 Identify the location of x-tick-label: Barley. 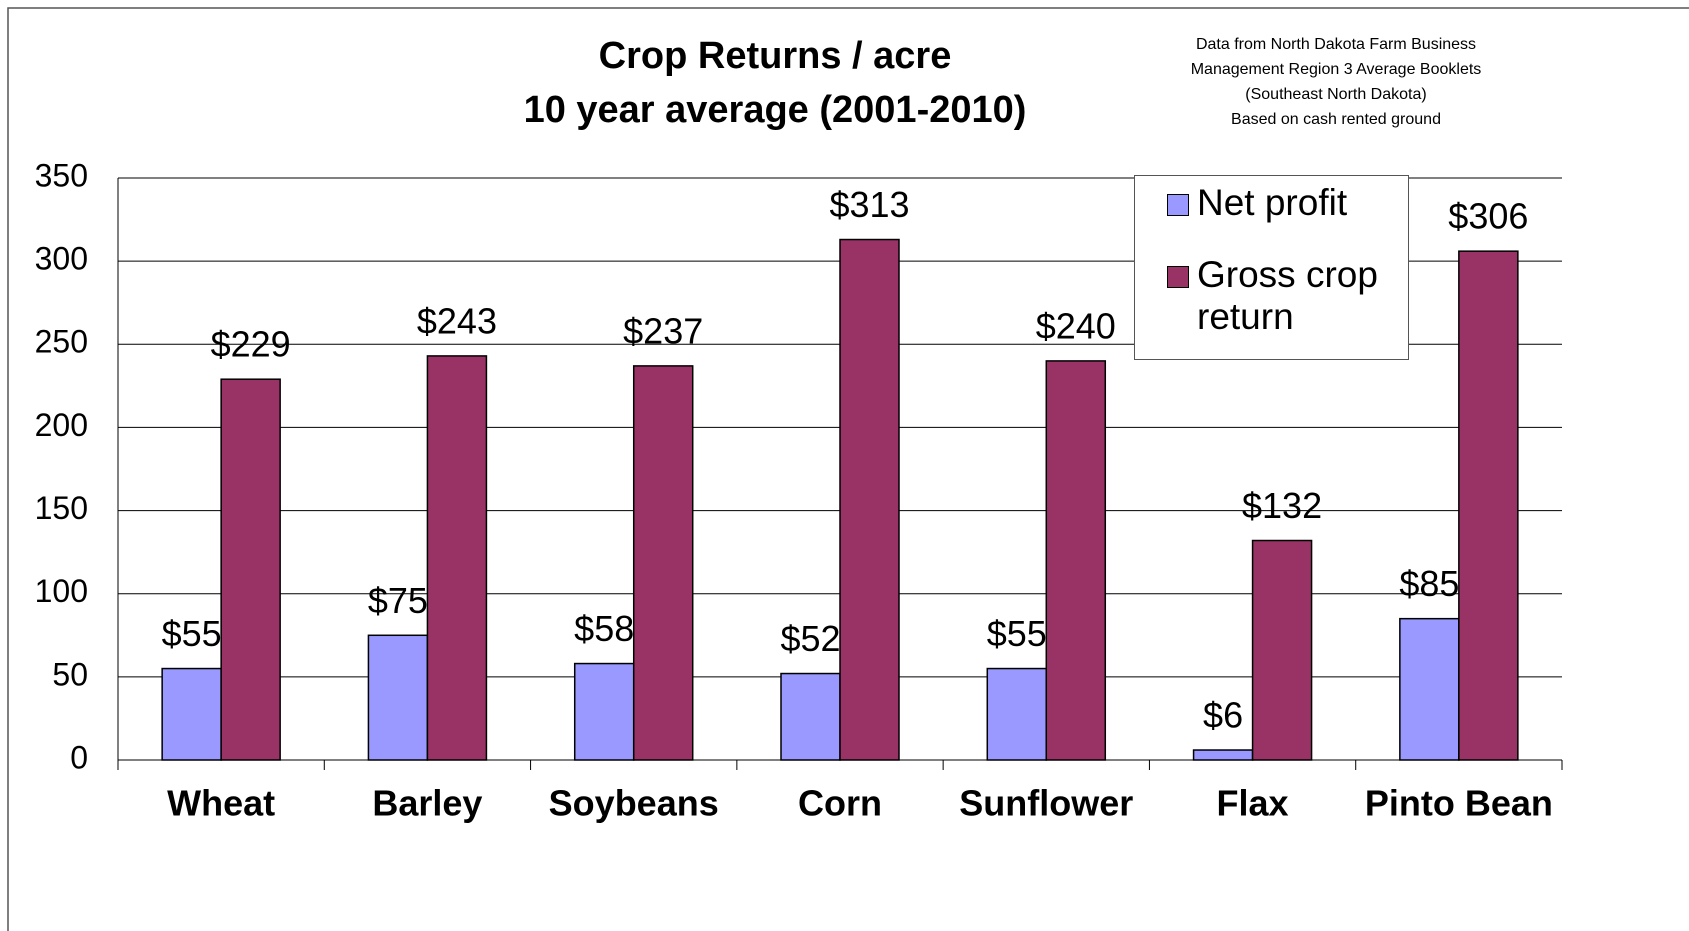
(427, 803).